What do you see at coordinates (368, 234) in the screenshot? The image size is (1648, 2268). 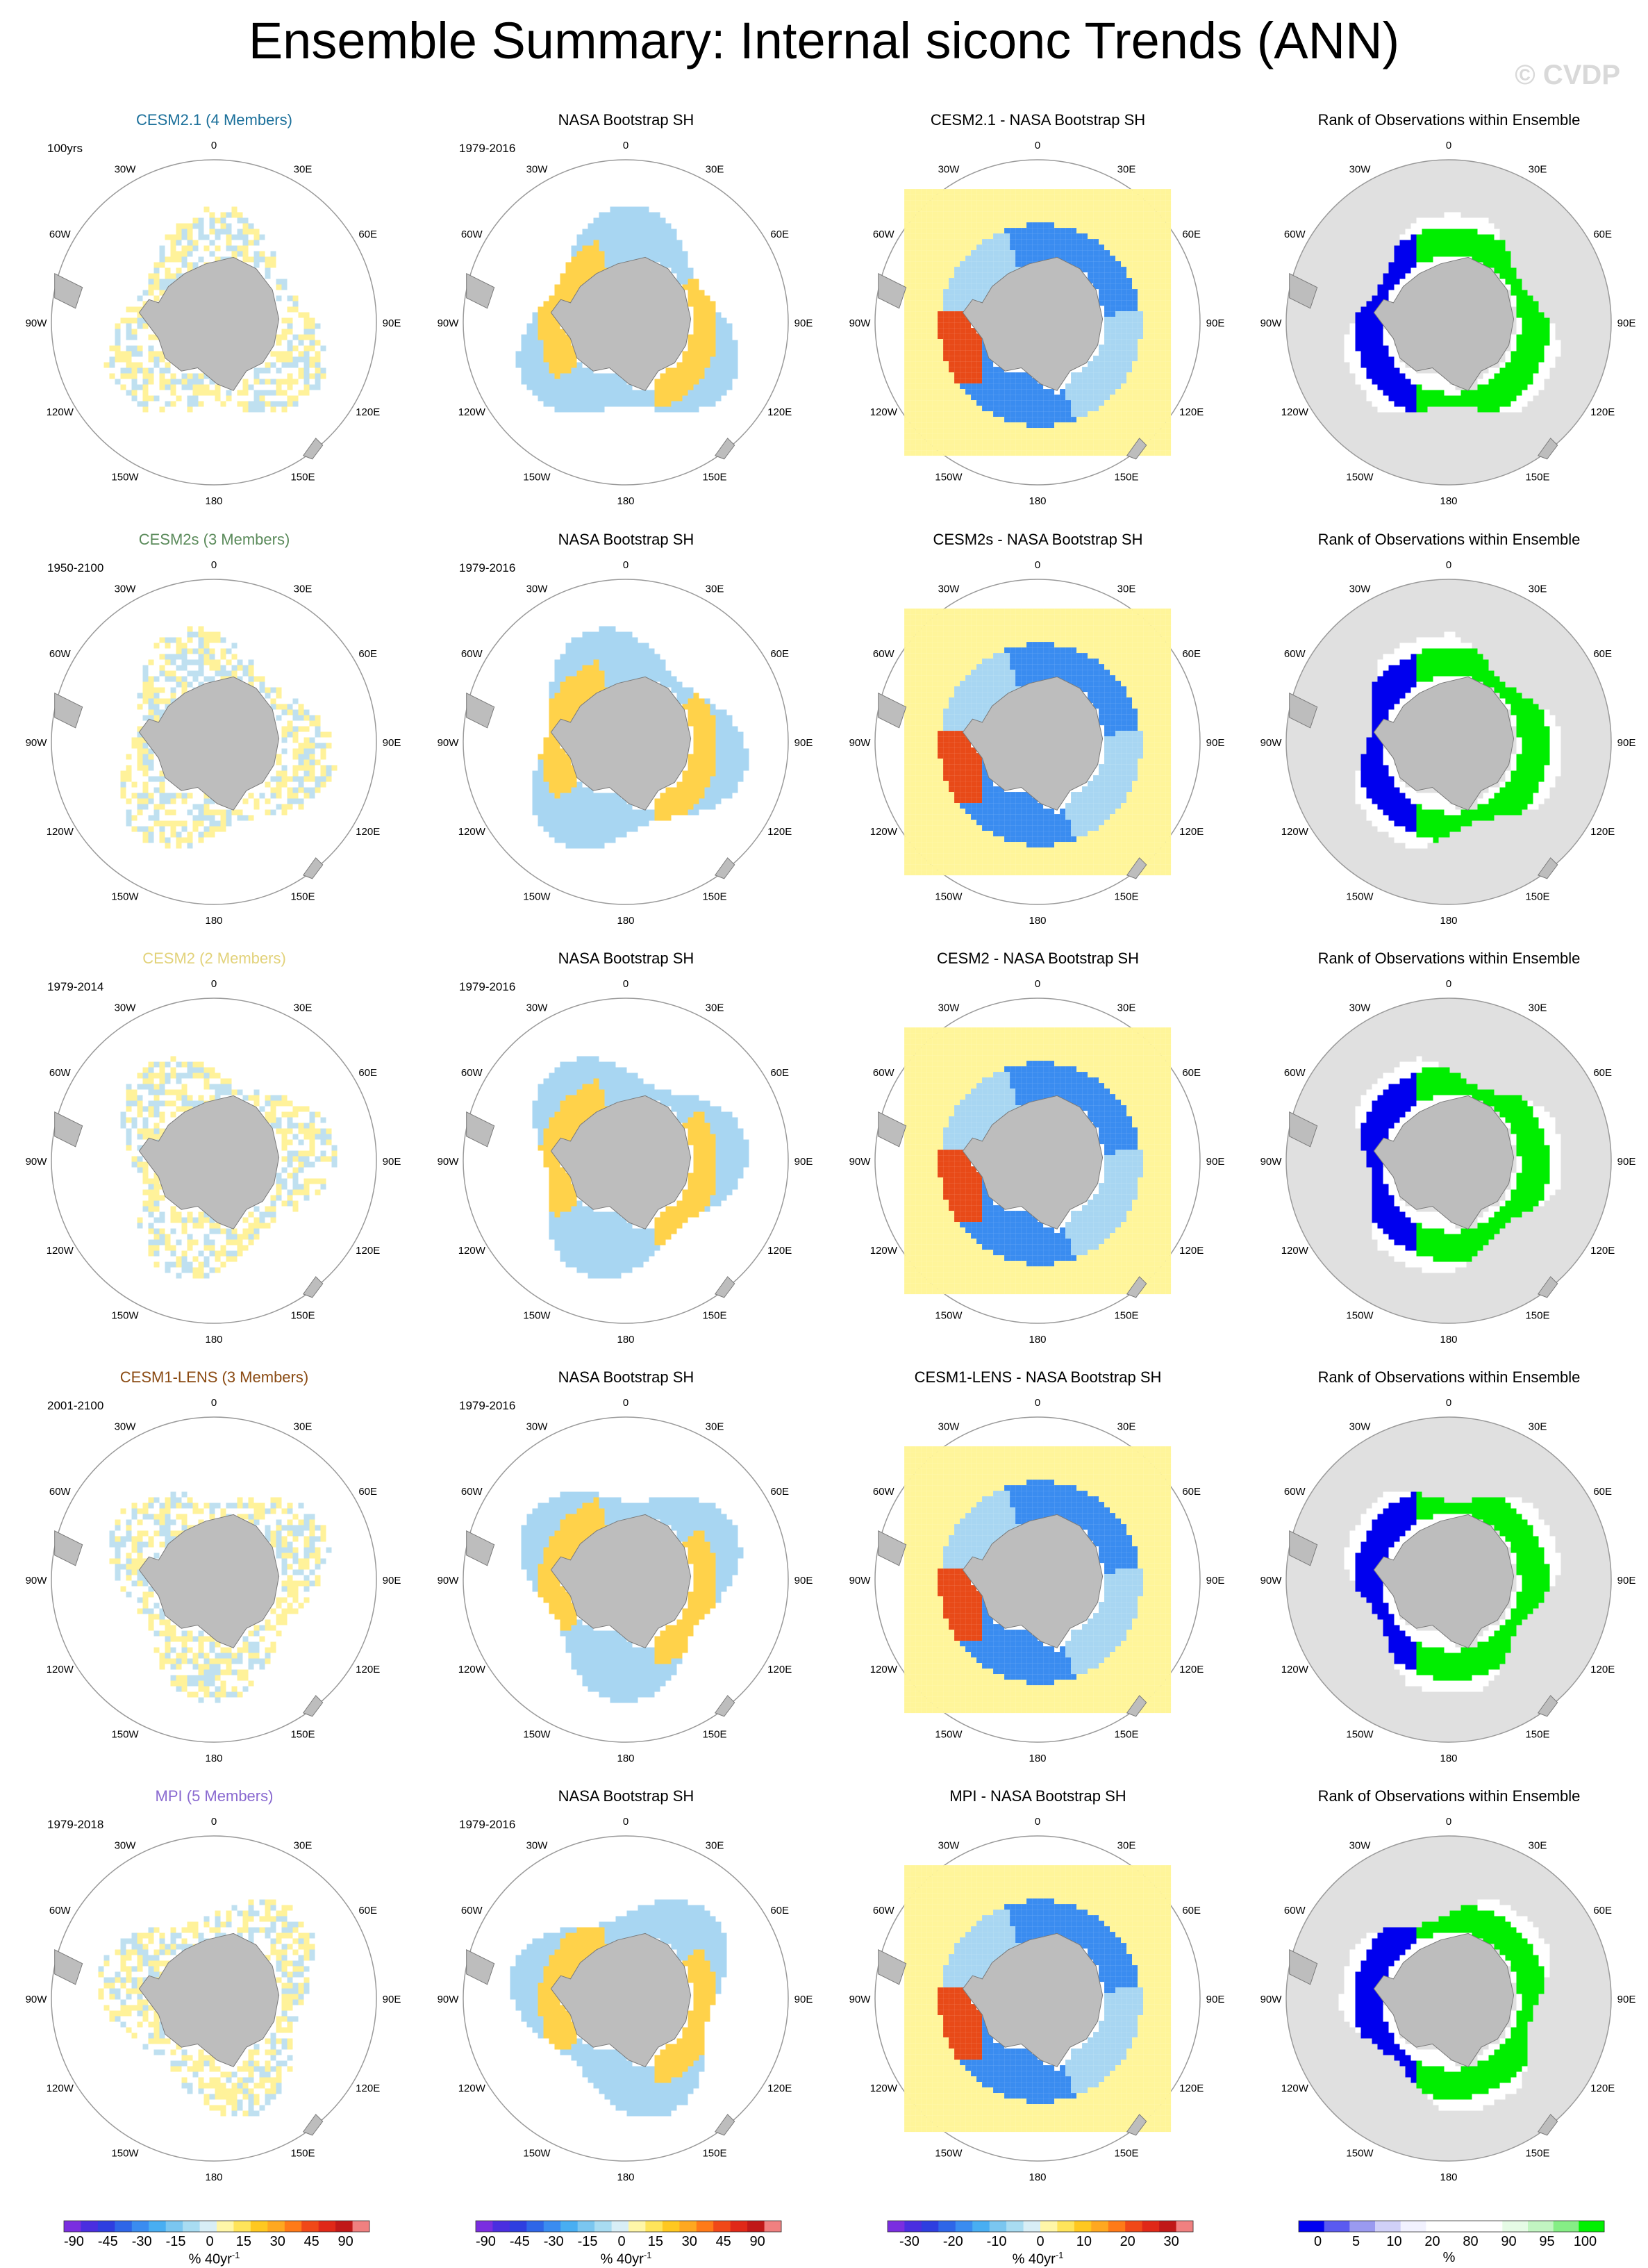 I see `longitude-label: 60E` at bounding box center [368, 234].